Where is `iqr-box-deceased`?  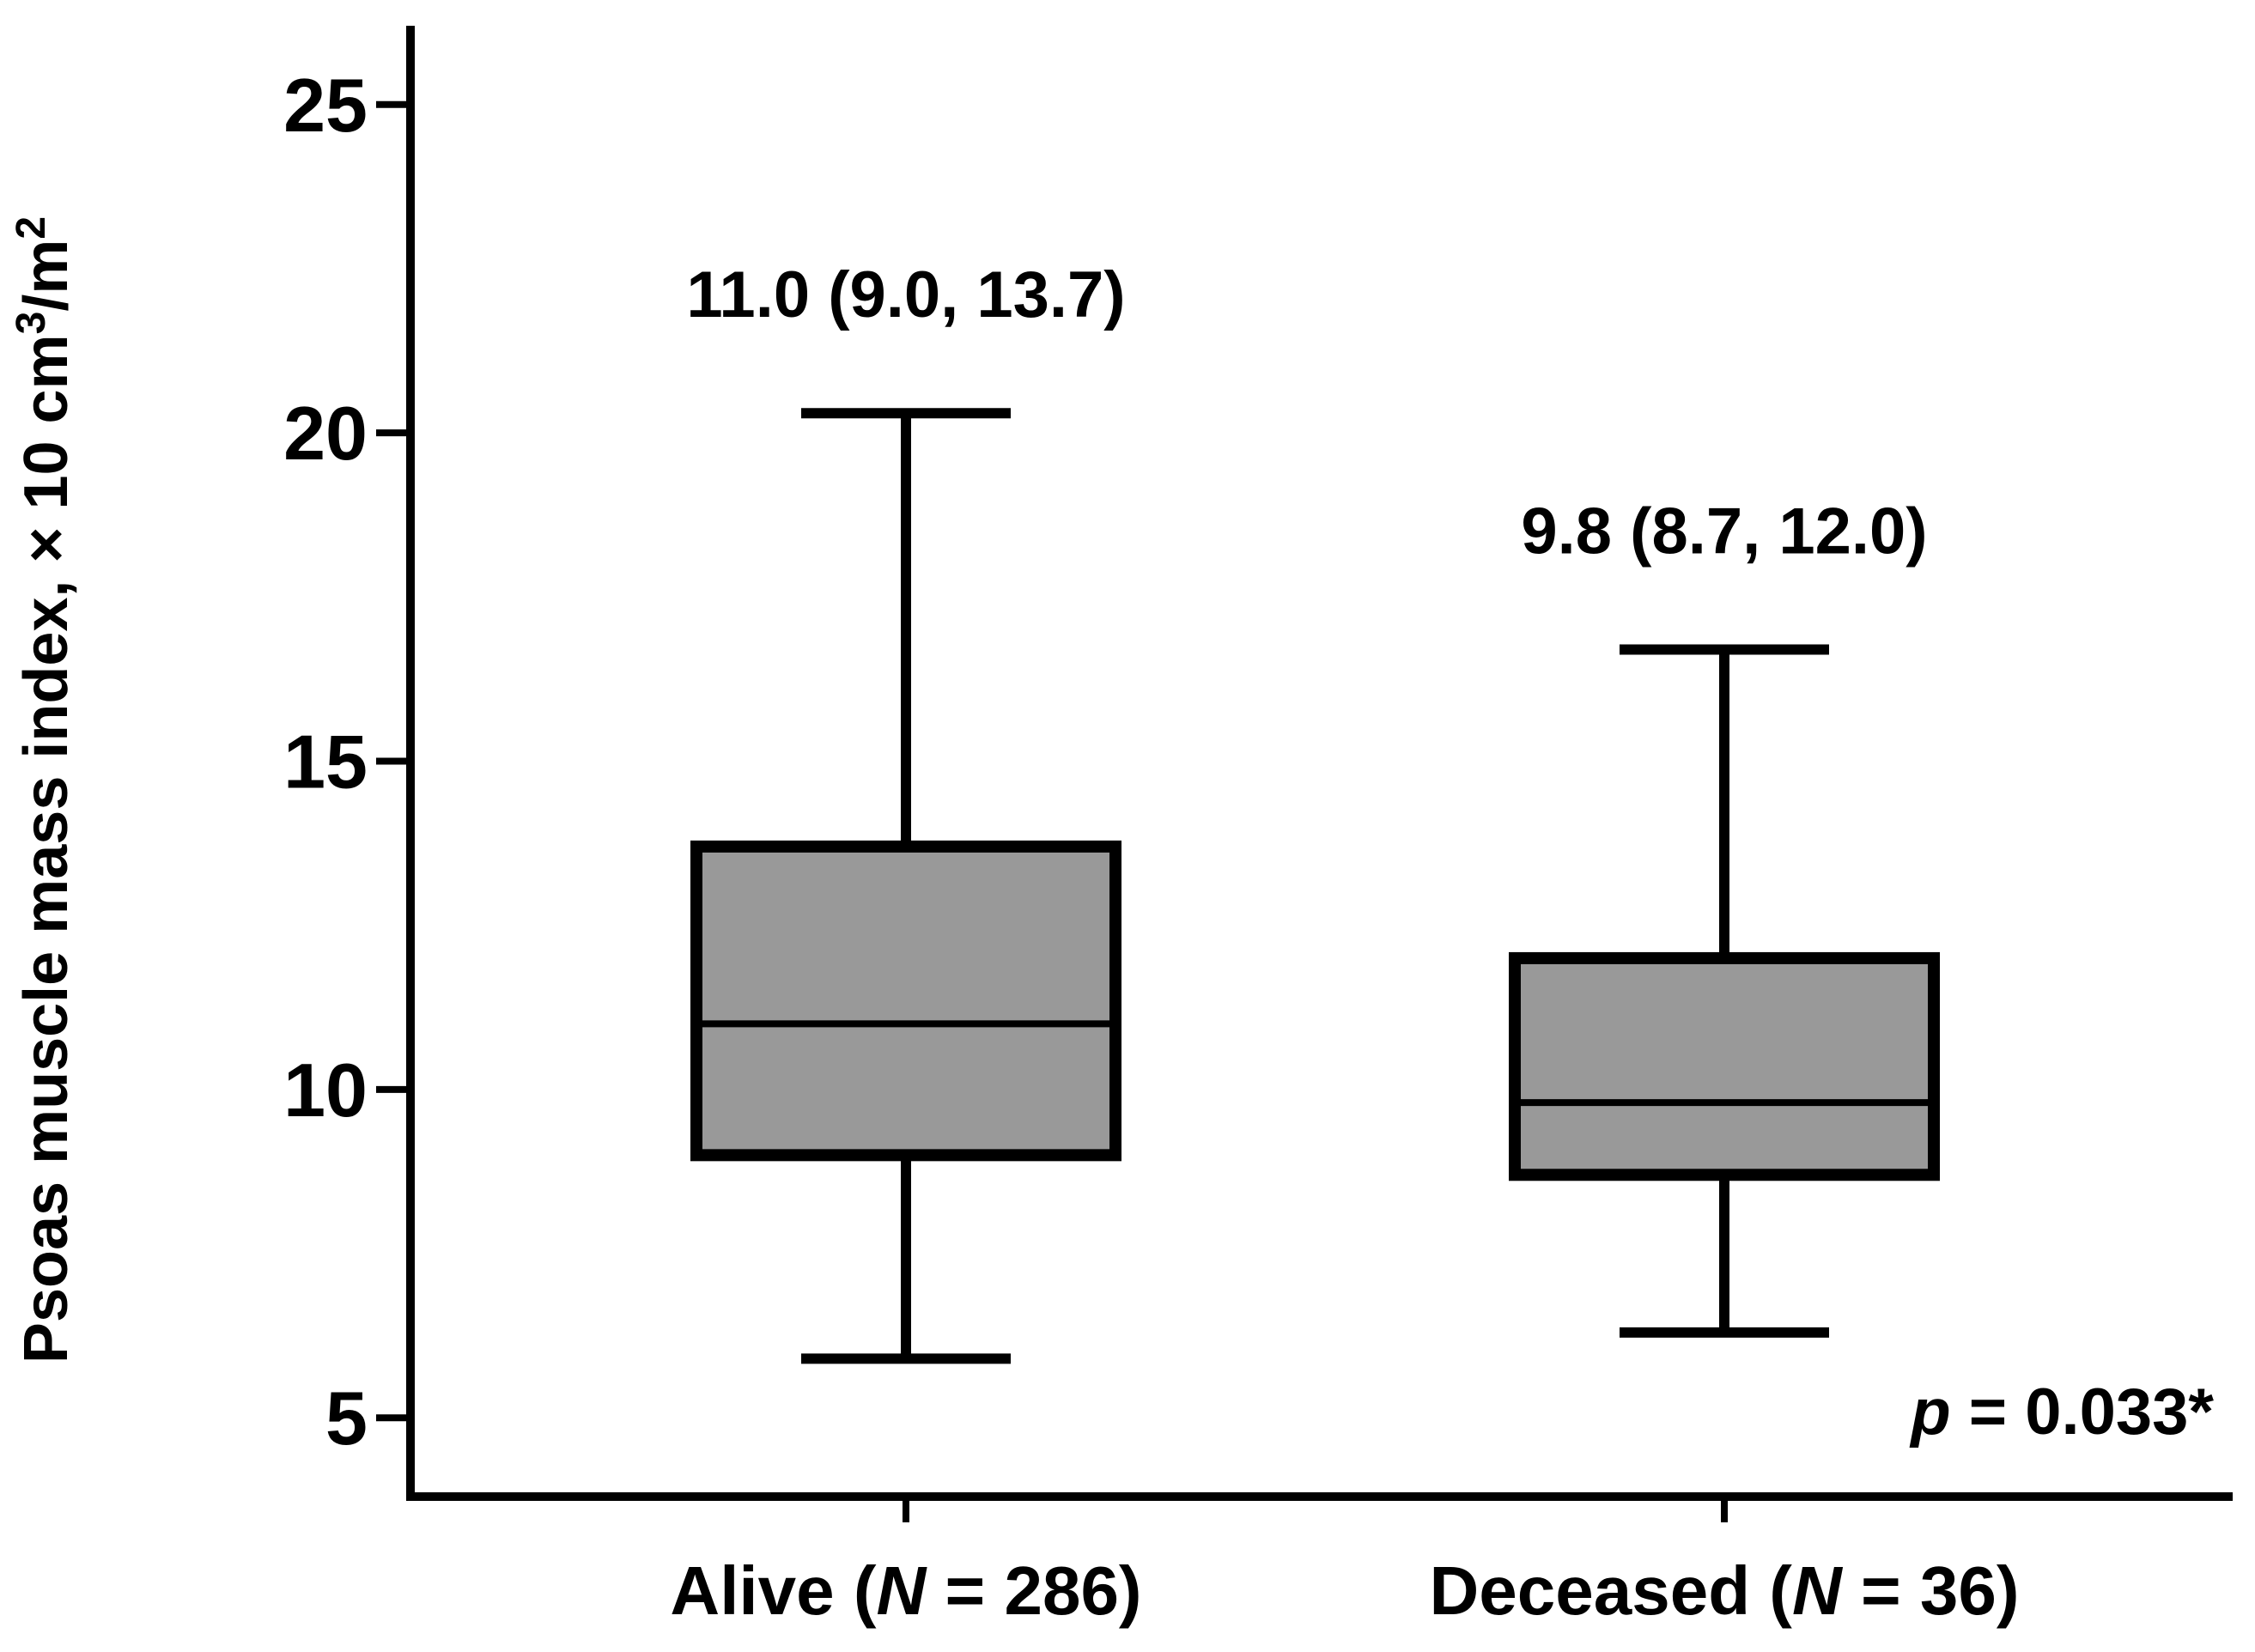
iqr-box-deceased is located at coordinates (1724, 1066).